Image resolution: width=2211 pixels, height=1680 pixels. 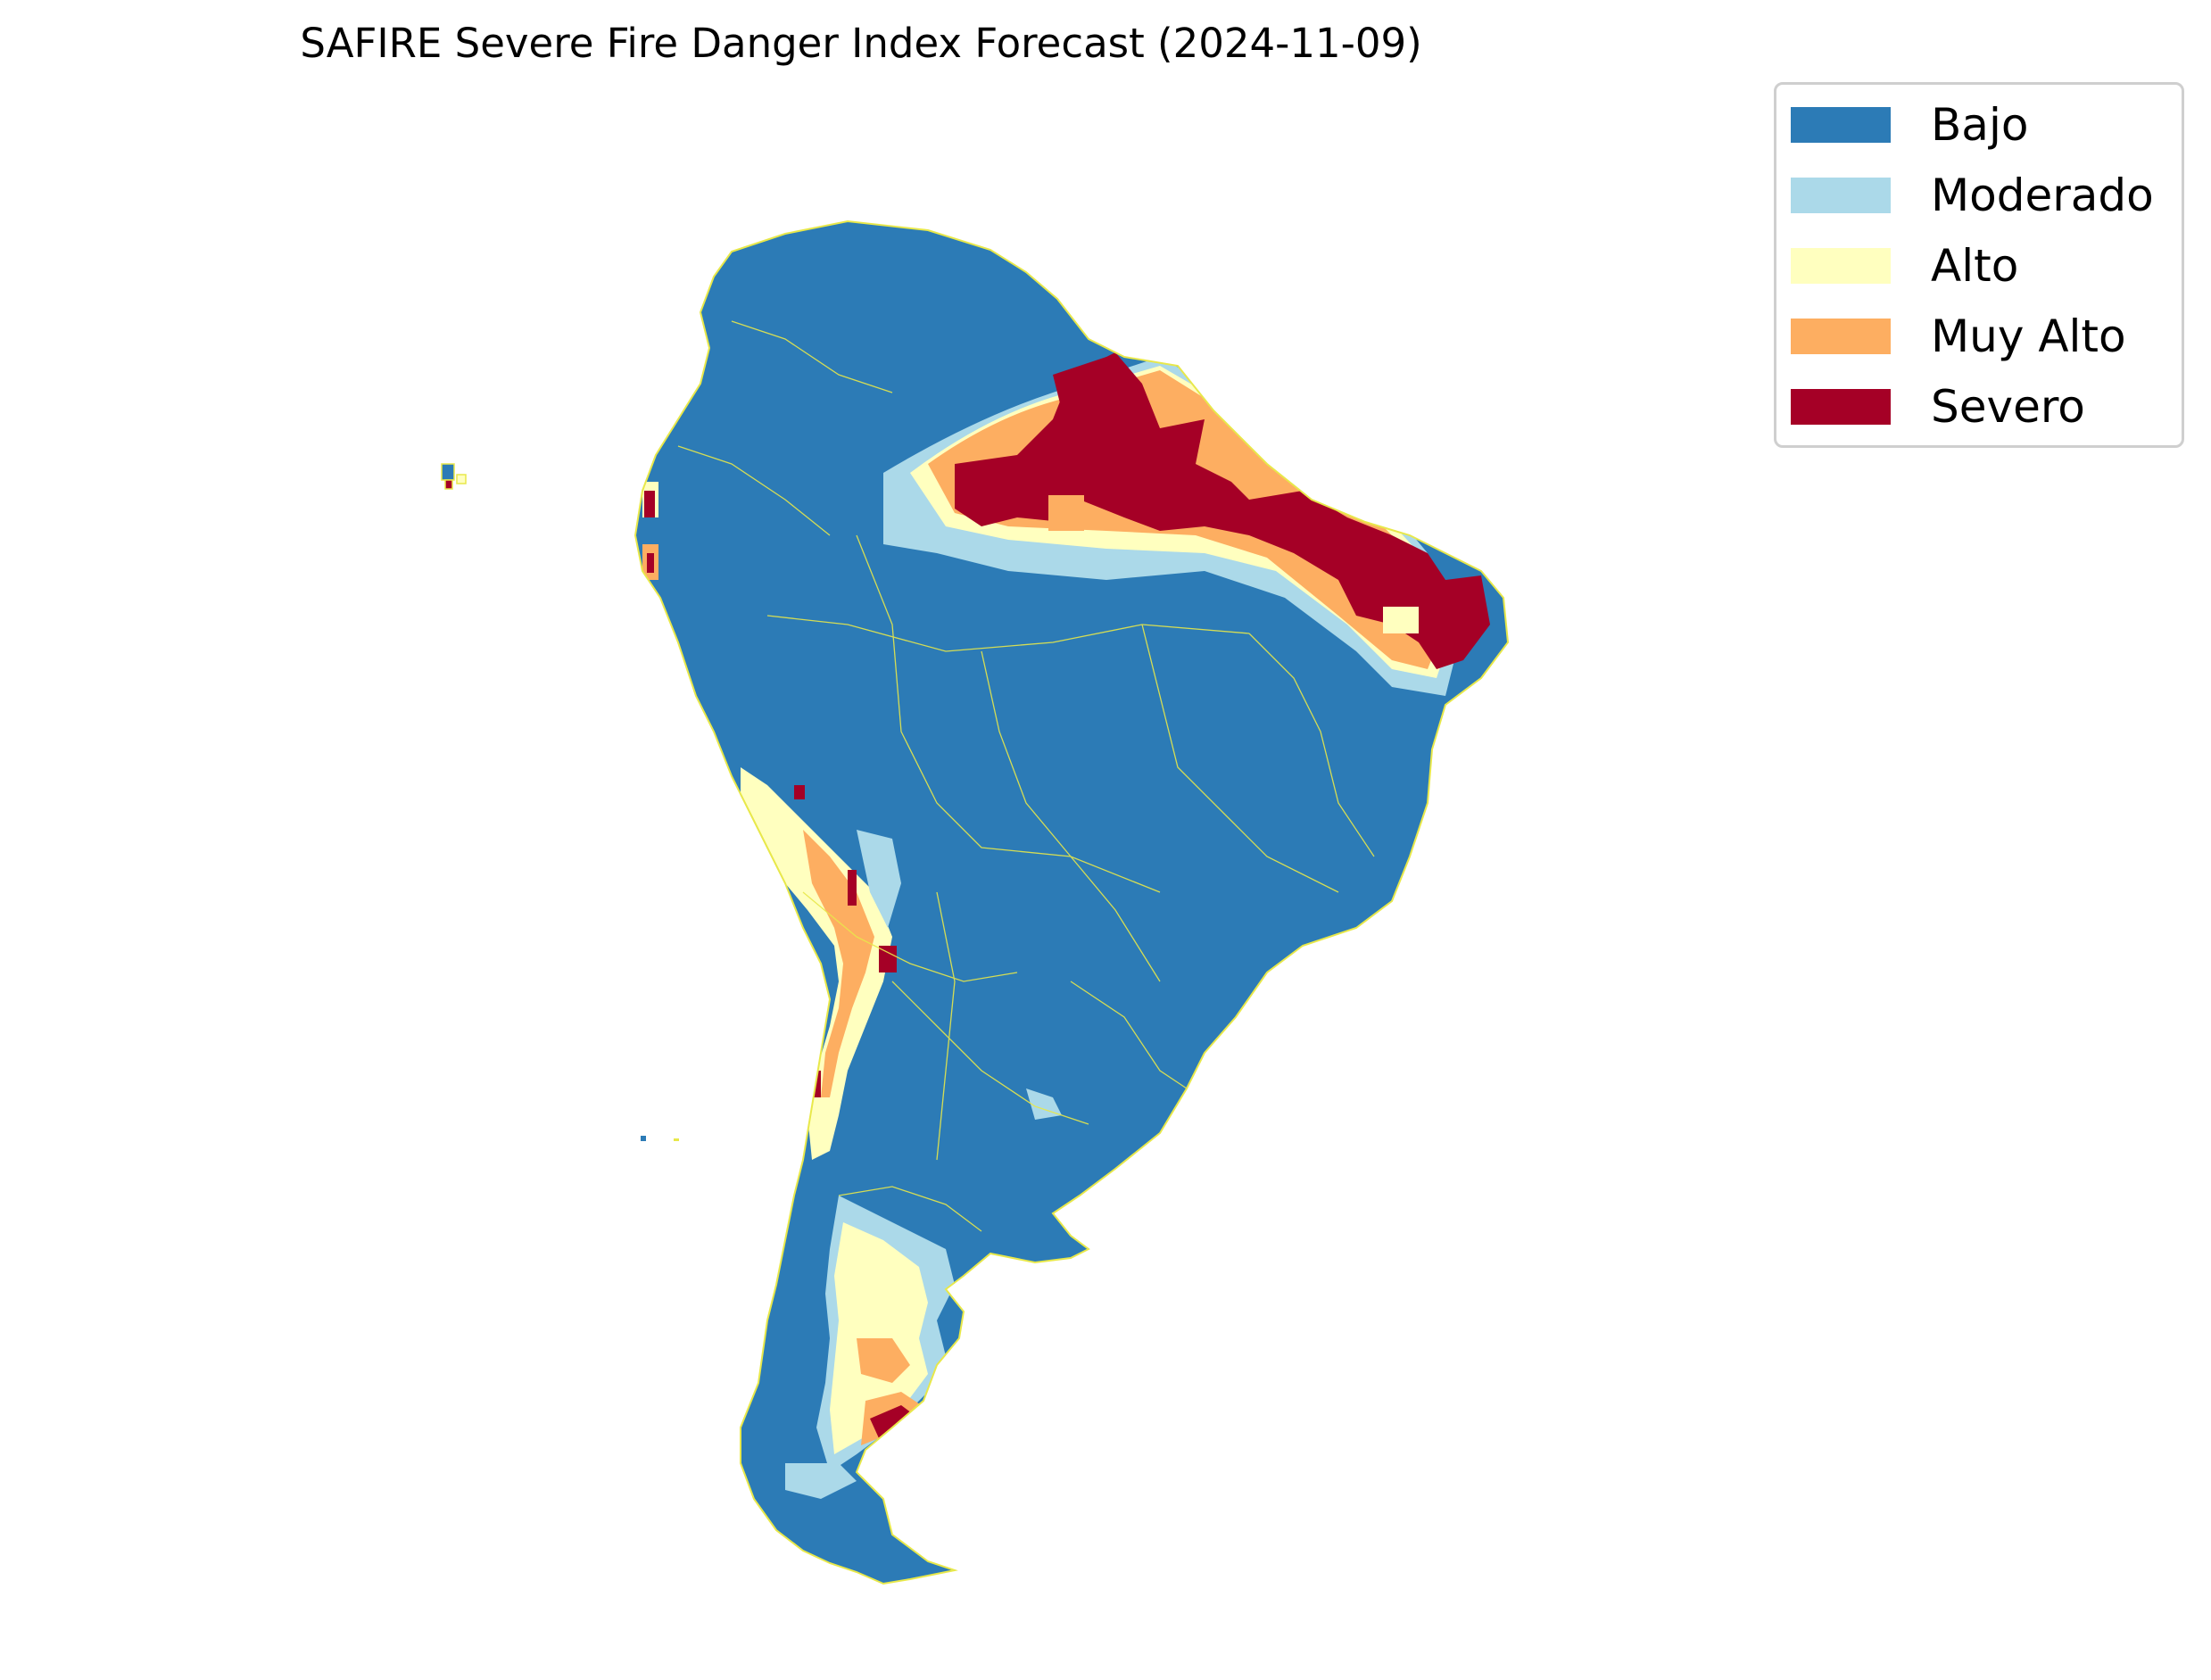 What do you see at coordinates (1975, 266) in the screenshot?
I see `legend-label: Alto` at bounding box center [1975, 266].